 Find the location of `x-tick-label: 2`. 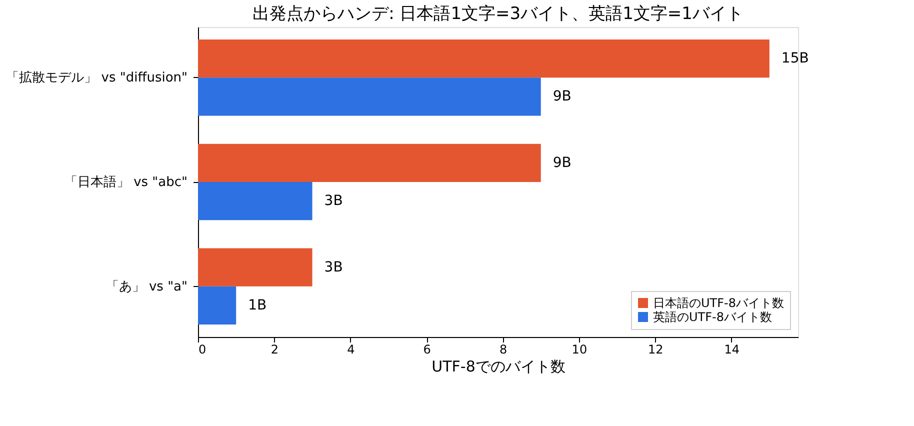

x-tick-label: 2 is located at coordinates (274, 349).